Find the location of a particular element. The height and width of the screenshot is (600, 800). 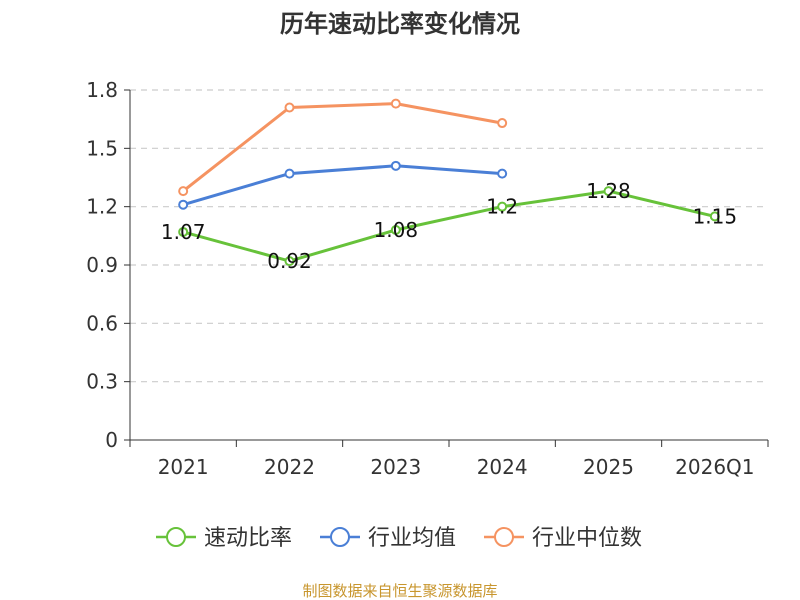

source-note: 制图数据来自恒生聚源数据库 is located at coordinates (399, 591).